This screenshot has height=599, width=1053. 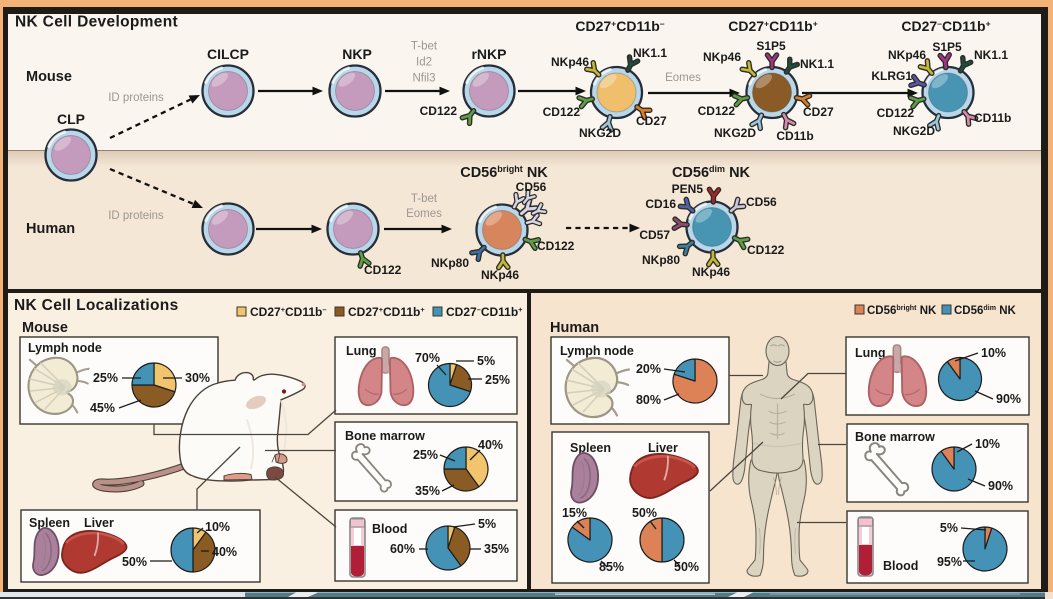 I want to click on svg-text: NK Cell Localizations, so click(x=96, y=305).